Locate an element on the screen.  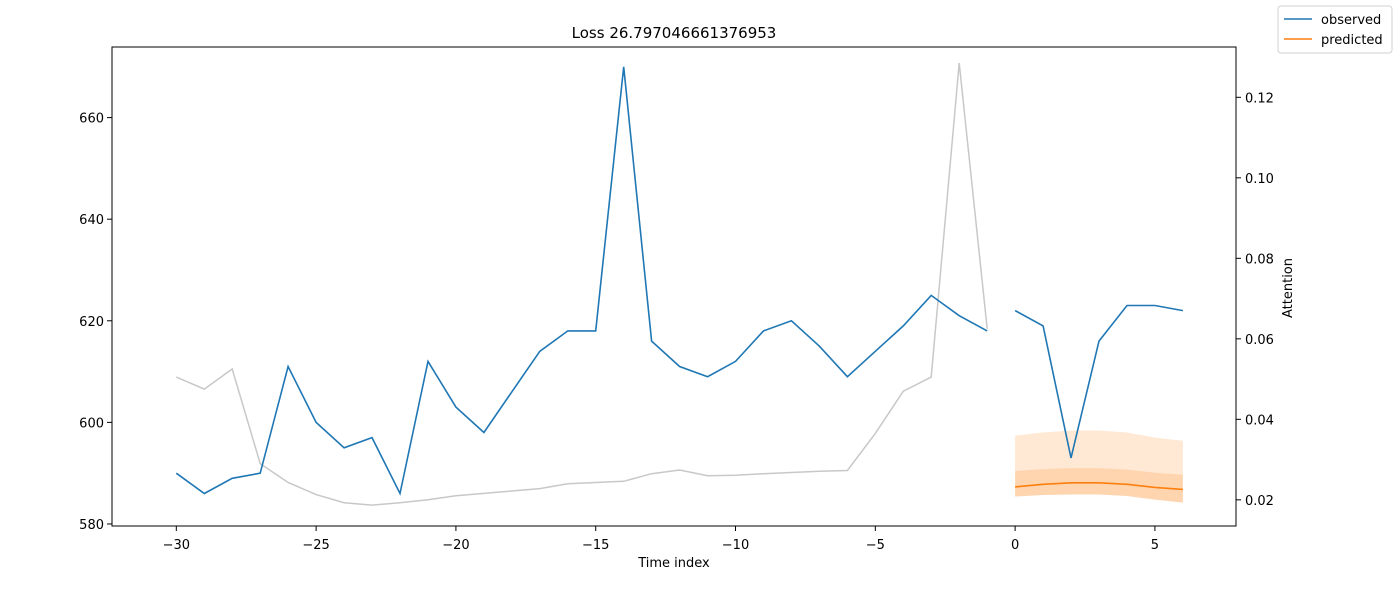
x-axis-label: Time index is located at coordinates (673, 563).